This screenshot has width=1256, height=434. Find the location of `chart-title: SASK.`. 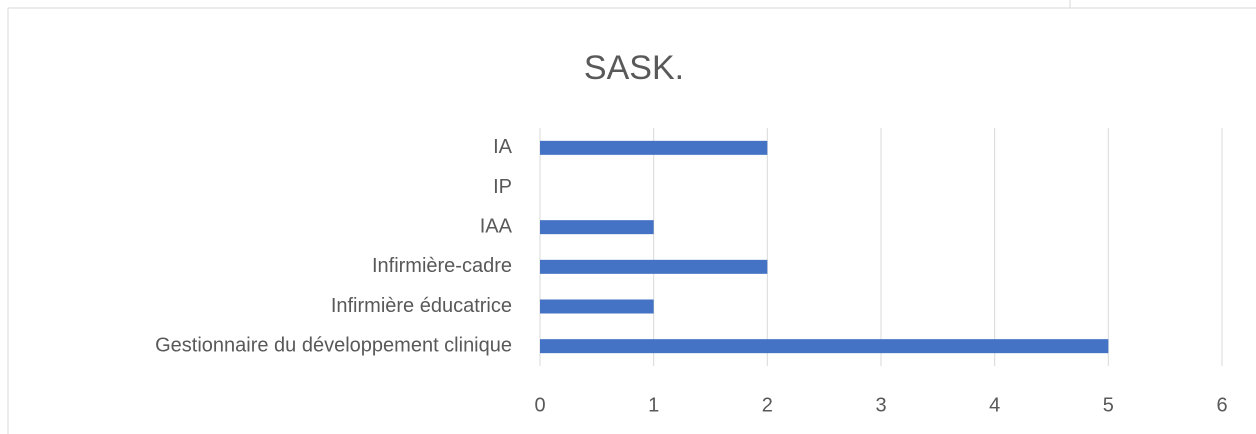

chart-title: SASK. is located at coordinates (634, 68).